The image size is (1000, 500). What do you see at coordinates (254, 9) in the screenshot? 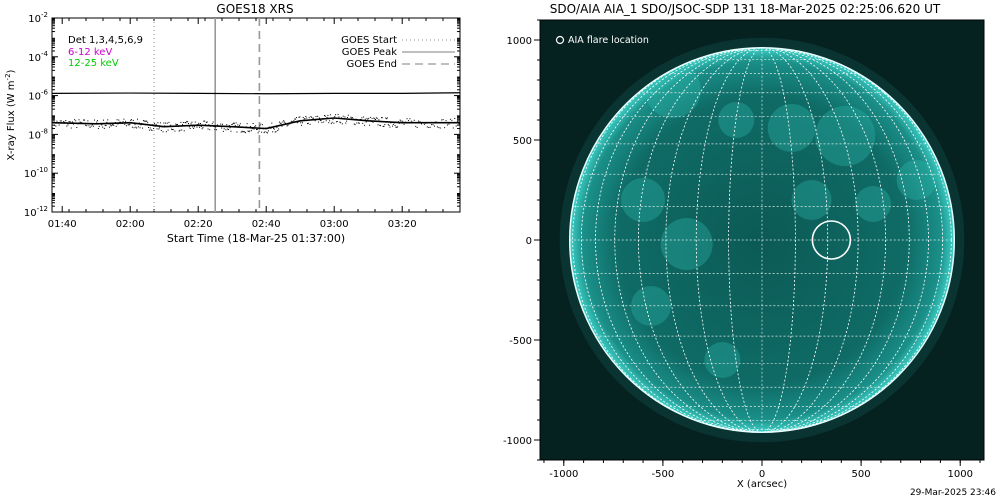
I see `xrs-title: GOES18 XRS` at bounding box center [254, 9].